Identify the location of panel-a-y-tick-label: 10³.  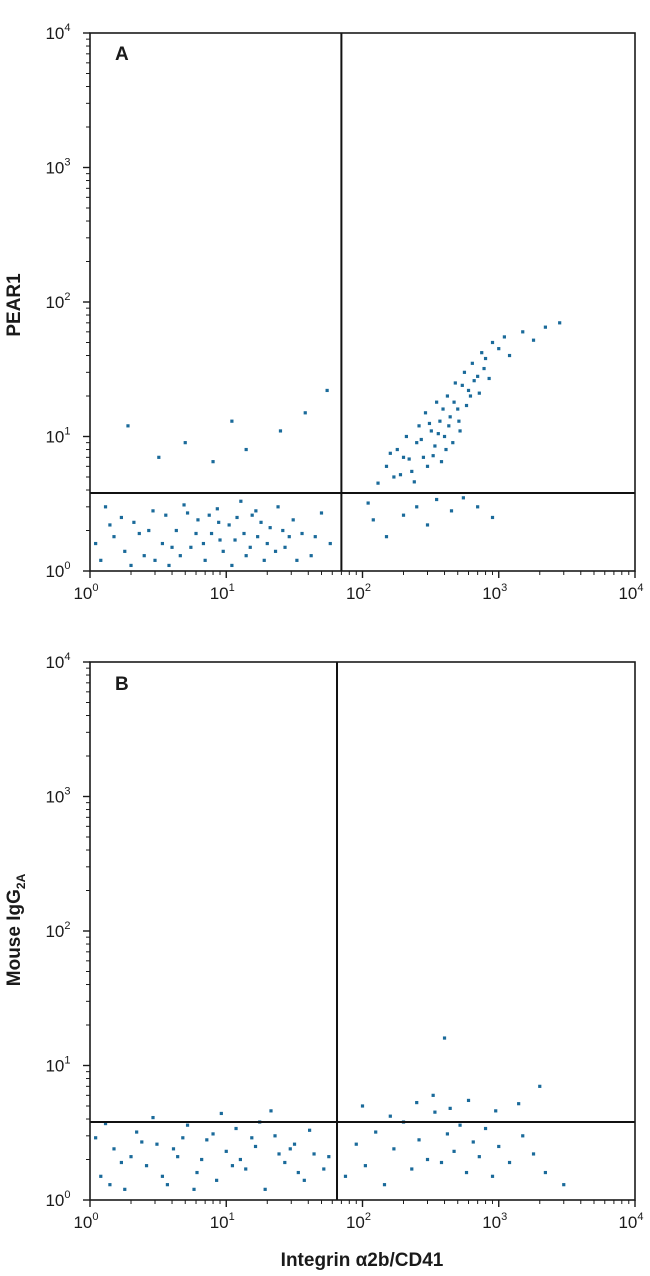
(57, 167).